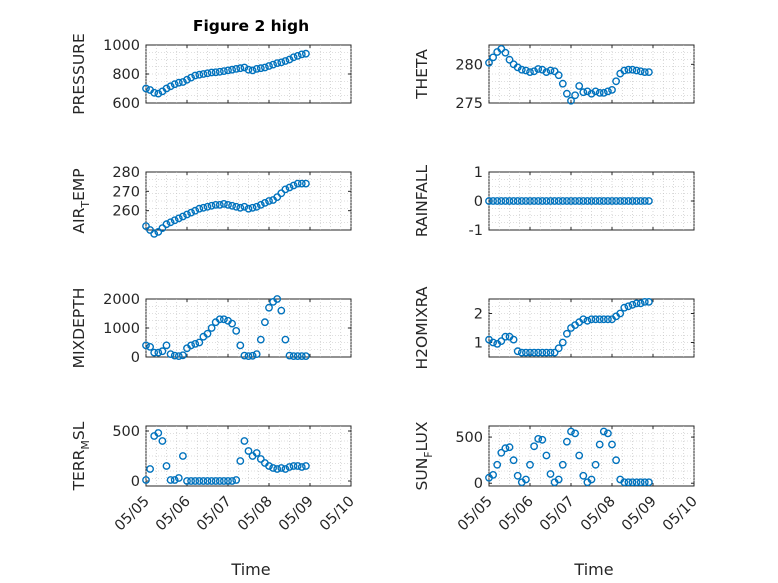 The width and height of the screenshot is (778, 583). What do you see at coordinates (424, 455) in the screenshot?
I see `y-axis-label: SUNFLUX` at bounding box center [424, 455].